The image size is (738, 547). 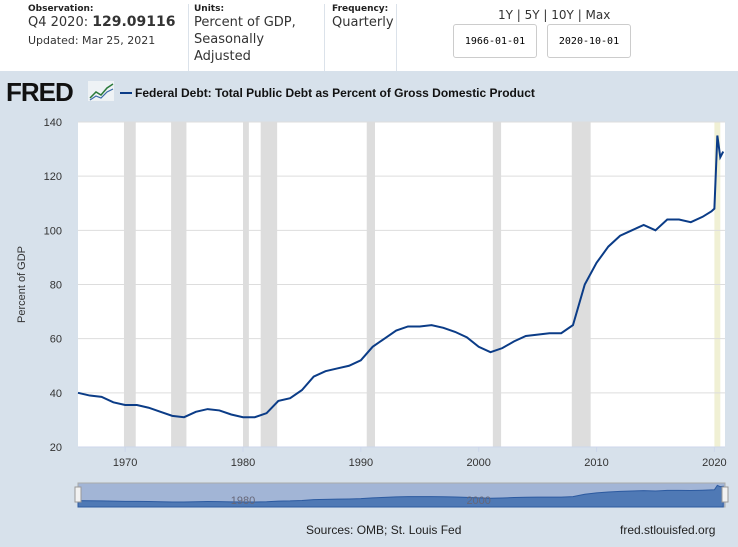 What do you see at coordinates (245, 22) in the screenshot?
I see `units-line1: Percent of GDP,` at bounding box center [245, 22].